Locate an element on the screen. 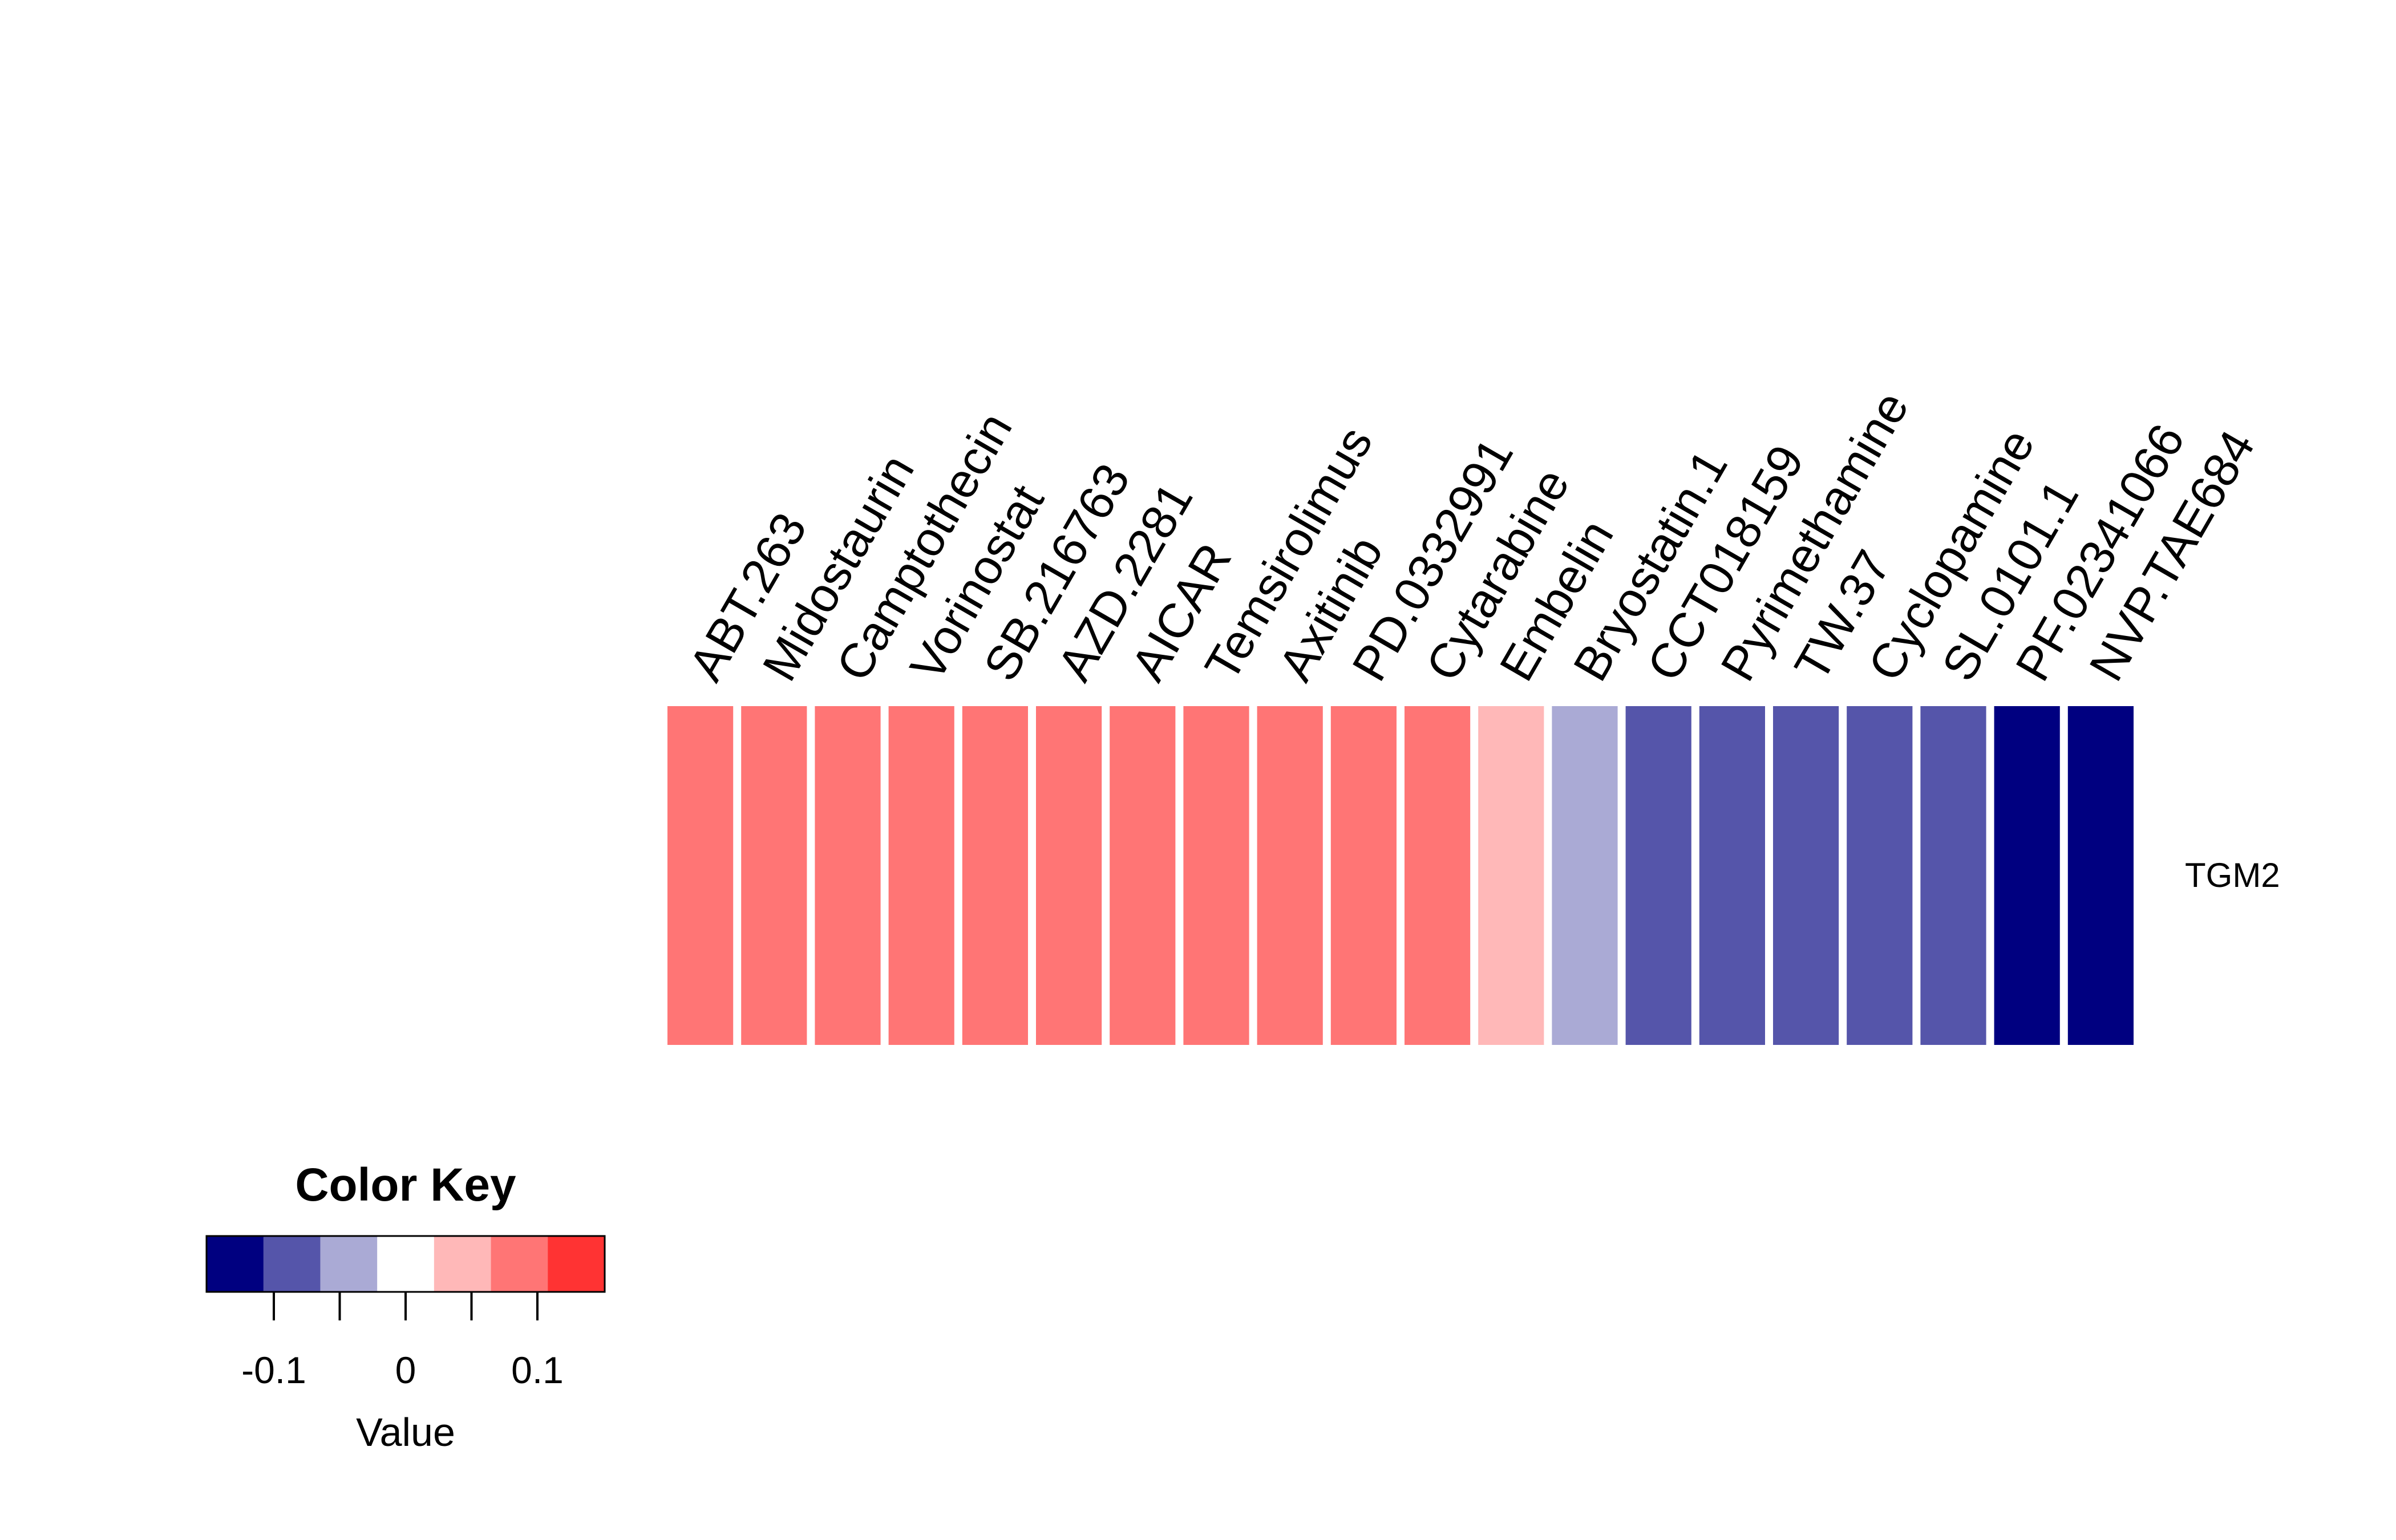  color-key: Color Key -0.1 0 0.1 Value is located at coordinates (405, 1306).